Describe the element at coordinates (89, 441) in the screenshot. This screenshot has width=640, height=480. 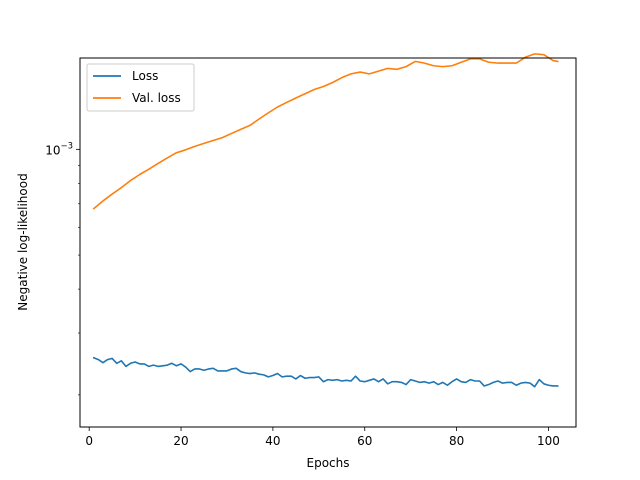
I see `x-tick-label: 0` at that location.